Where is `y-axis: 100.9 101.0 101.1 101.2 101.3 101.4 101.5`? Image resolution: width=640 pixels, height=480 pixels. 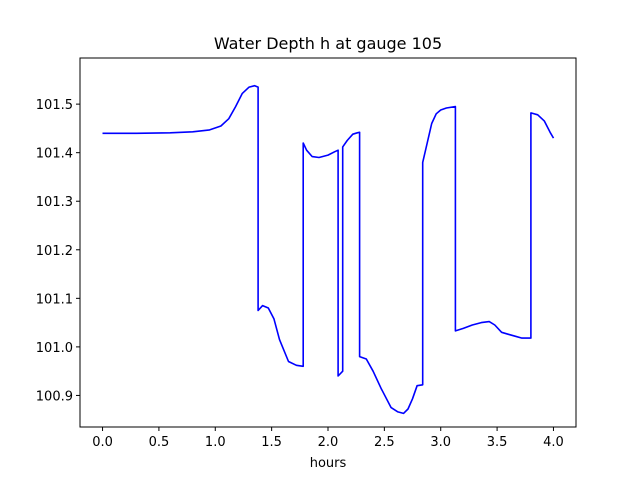 y-axis: 100.9 101.0 101.1 101.2 101.3 101.4 101.5 is located at coordinates (58, 251).